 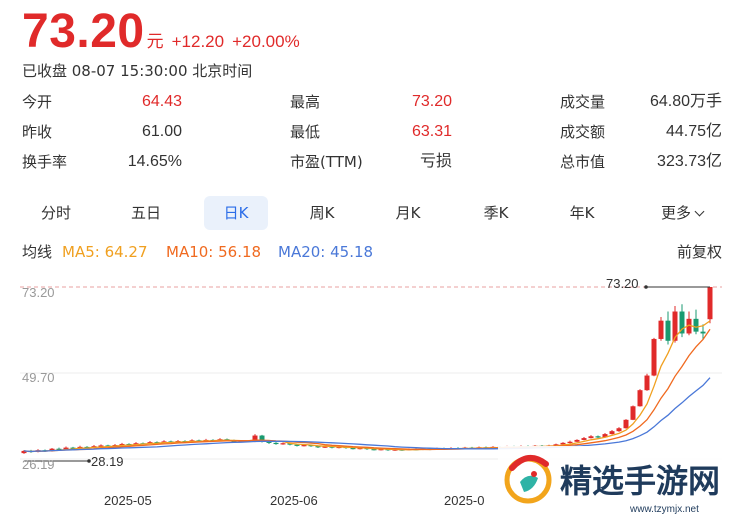 I want to click on stat-label: 成交量, so click(x=583, y=102).